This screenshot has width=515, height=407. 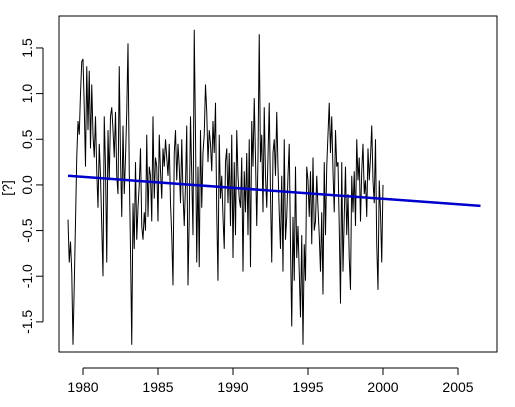 I want to click on trend-line, so click(x=274, y=191).